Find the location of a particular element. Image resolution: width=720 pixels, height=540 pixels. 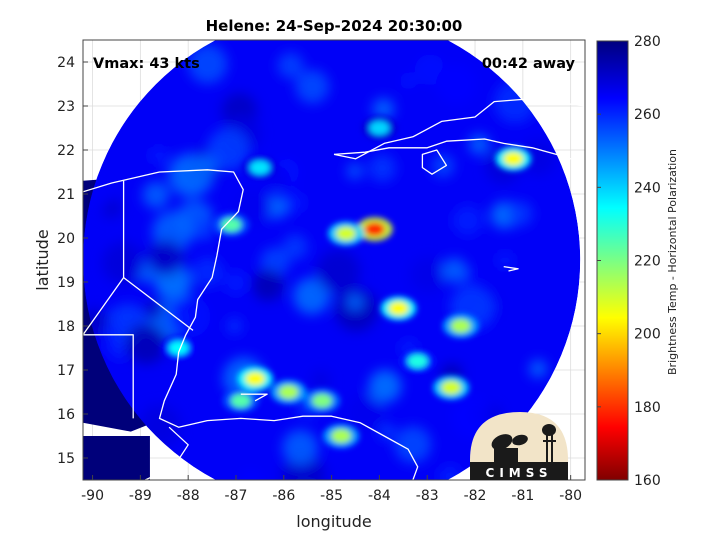

x-axis-label: longitude is located at coordinates (333, 521).